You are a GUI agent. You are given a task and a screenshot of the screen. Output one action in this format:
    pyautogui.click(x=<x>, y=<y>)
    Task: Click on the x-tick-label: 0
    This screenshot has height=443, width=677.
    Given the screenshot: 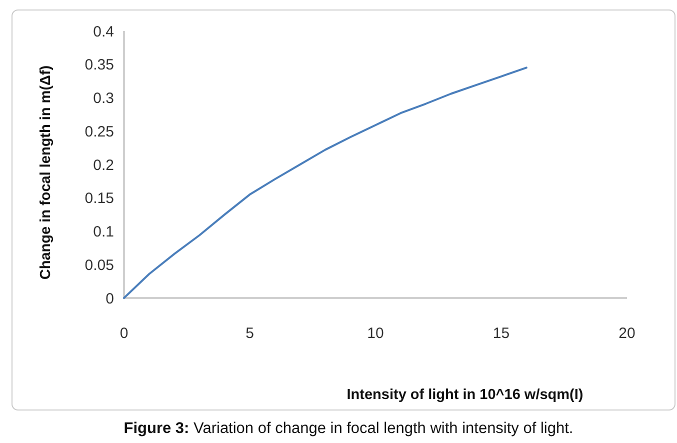 What is the action you would take?
    pyautogui.click(x=124, y=333)
    